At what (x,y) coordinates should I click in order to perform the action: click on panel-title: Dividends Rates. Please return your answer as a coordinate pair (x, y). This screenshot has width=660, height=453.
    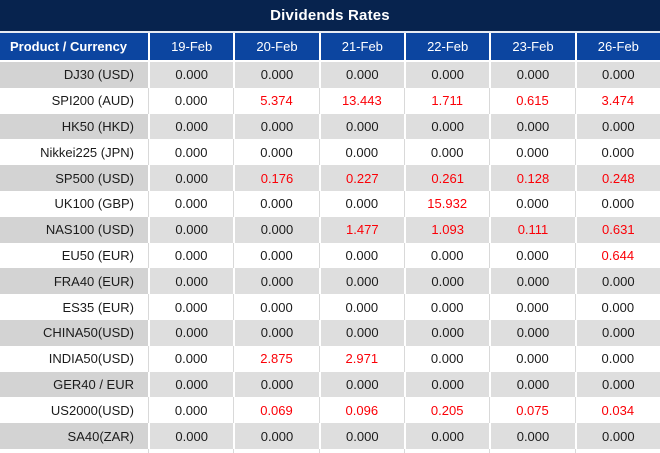
    Looking at the image, I should click on (330, 15).